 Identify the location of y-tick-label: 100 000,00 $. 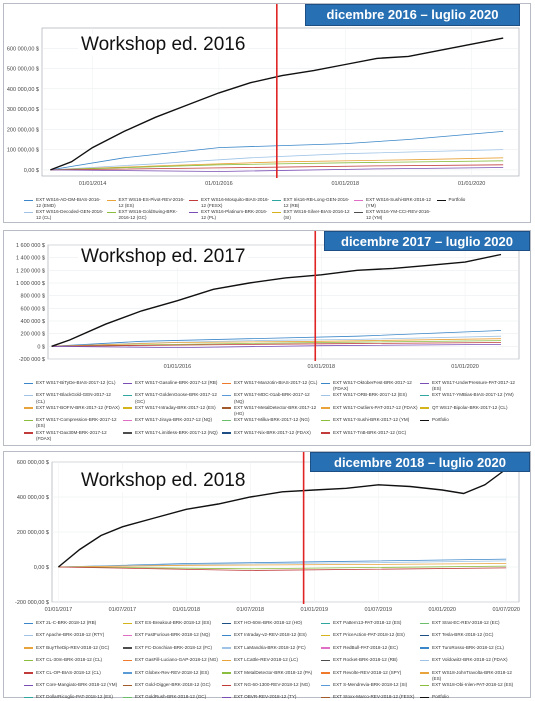
(23, 151).